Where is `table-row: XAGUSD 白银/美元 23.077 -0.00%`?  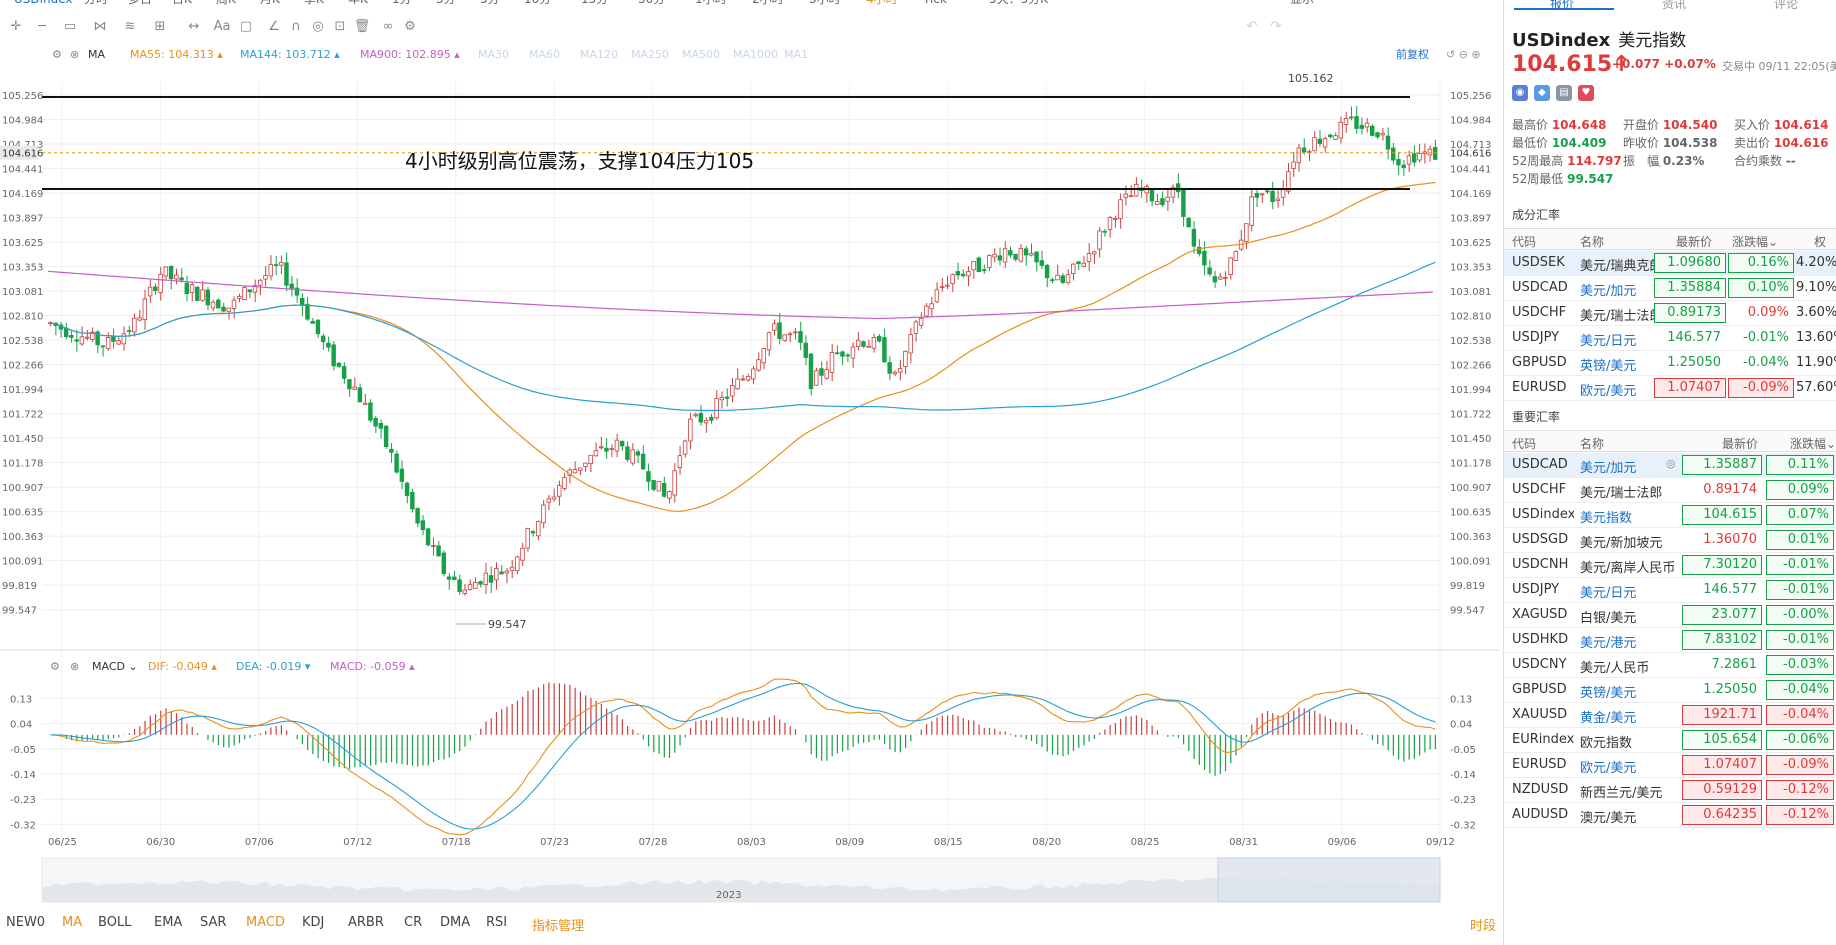
table-row: XAGUSD 白银/美元 23.077 -0.00% is located at coordinates (1670, 615).